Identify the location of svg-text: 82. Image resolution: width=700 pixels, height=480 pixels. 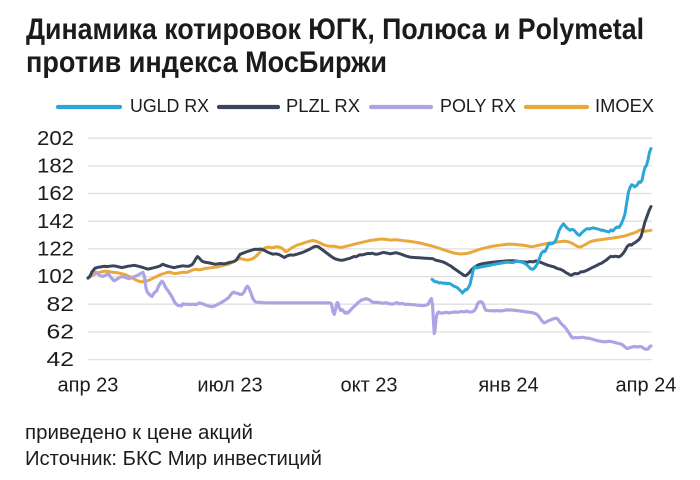
(61, 305).